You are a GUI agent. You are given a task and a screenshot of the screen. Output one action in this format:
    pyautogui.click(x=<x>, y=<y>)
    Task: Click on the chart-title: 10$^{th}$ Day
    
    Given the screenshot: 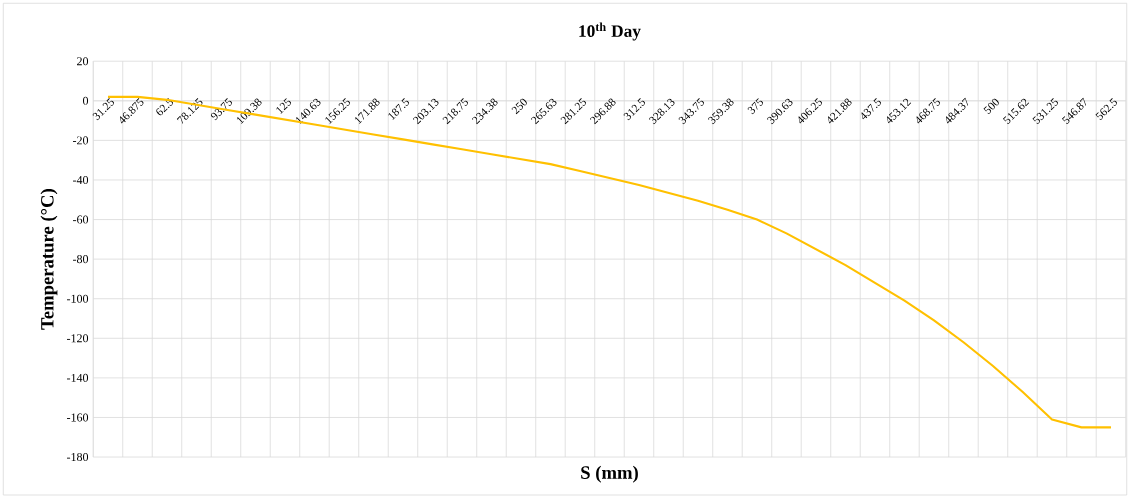 What is the action you would take?
    pyautogui.click(x=610, y=31)
    